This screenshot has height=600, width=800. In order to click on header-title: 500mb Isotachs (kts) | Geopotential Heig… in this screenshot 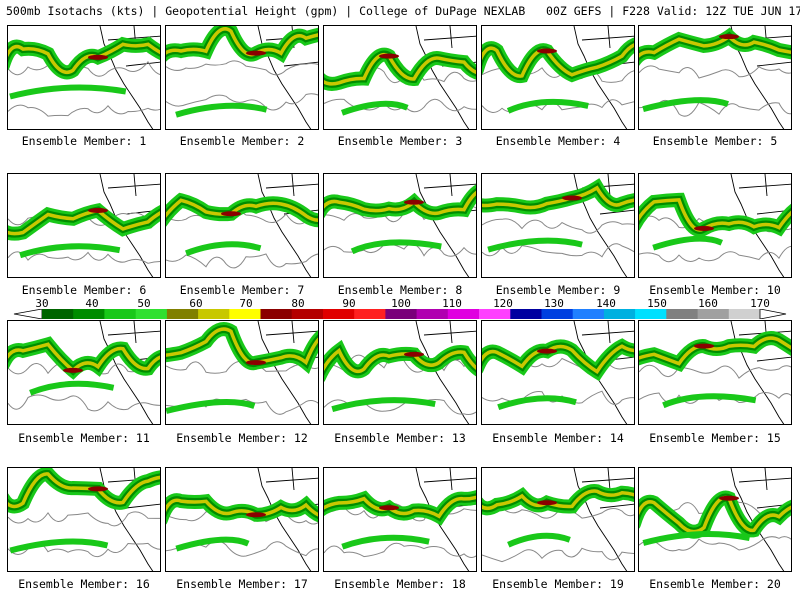, I will do `click(403, 11)`.